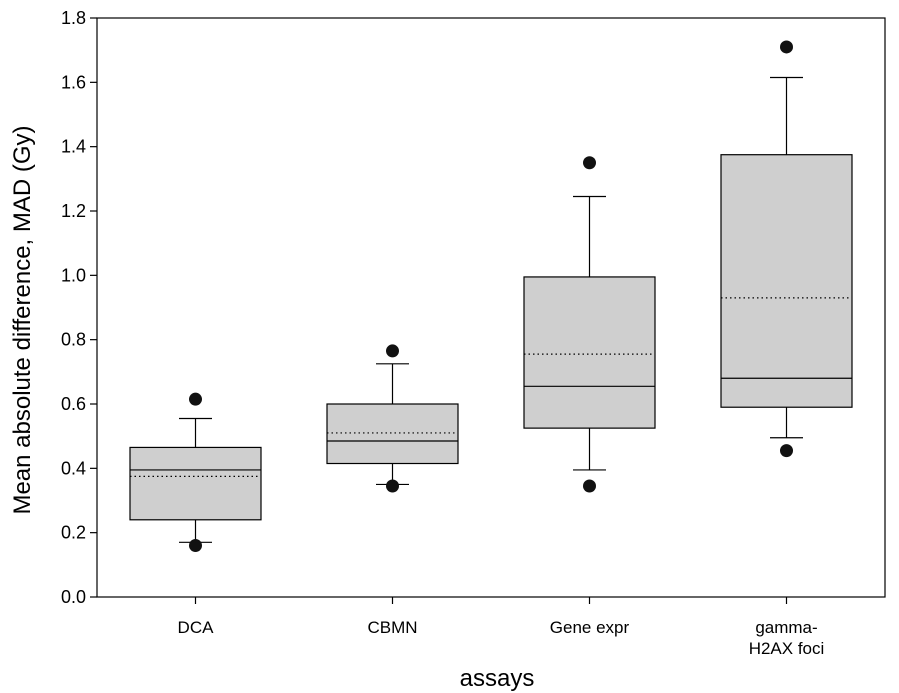 The image size is (899, 693). What do you see at coordinates (73, 340) in the screenshot?
I see `y-tick-label: 0.8` at bounding box center [73, 340].